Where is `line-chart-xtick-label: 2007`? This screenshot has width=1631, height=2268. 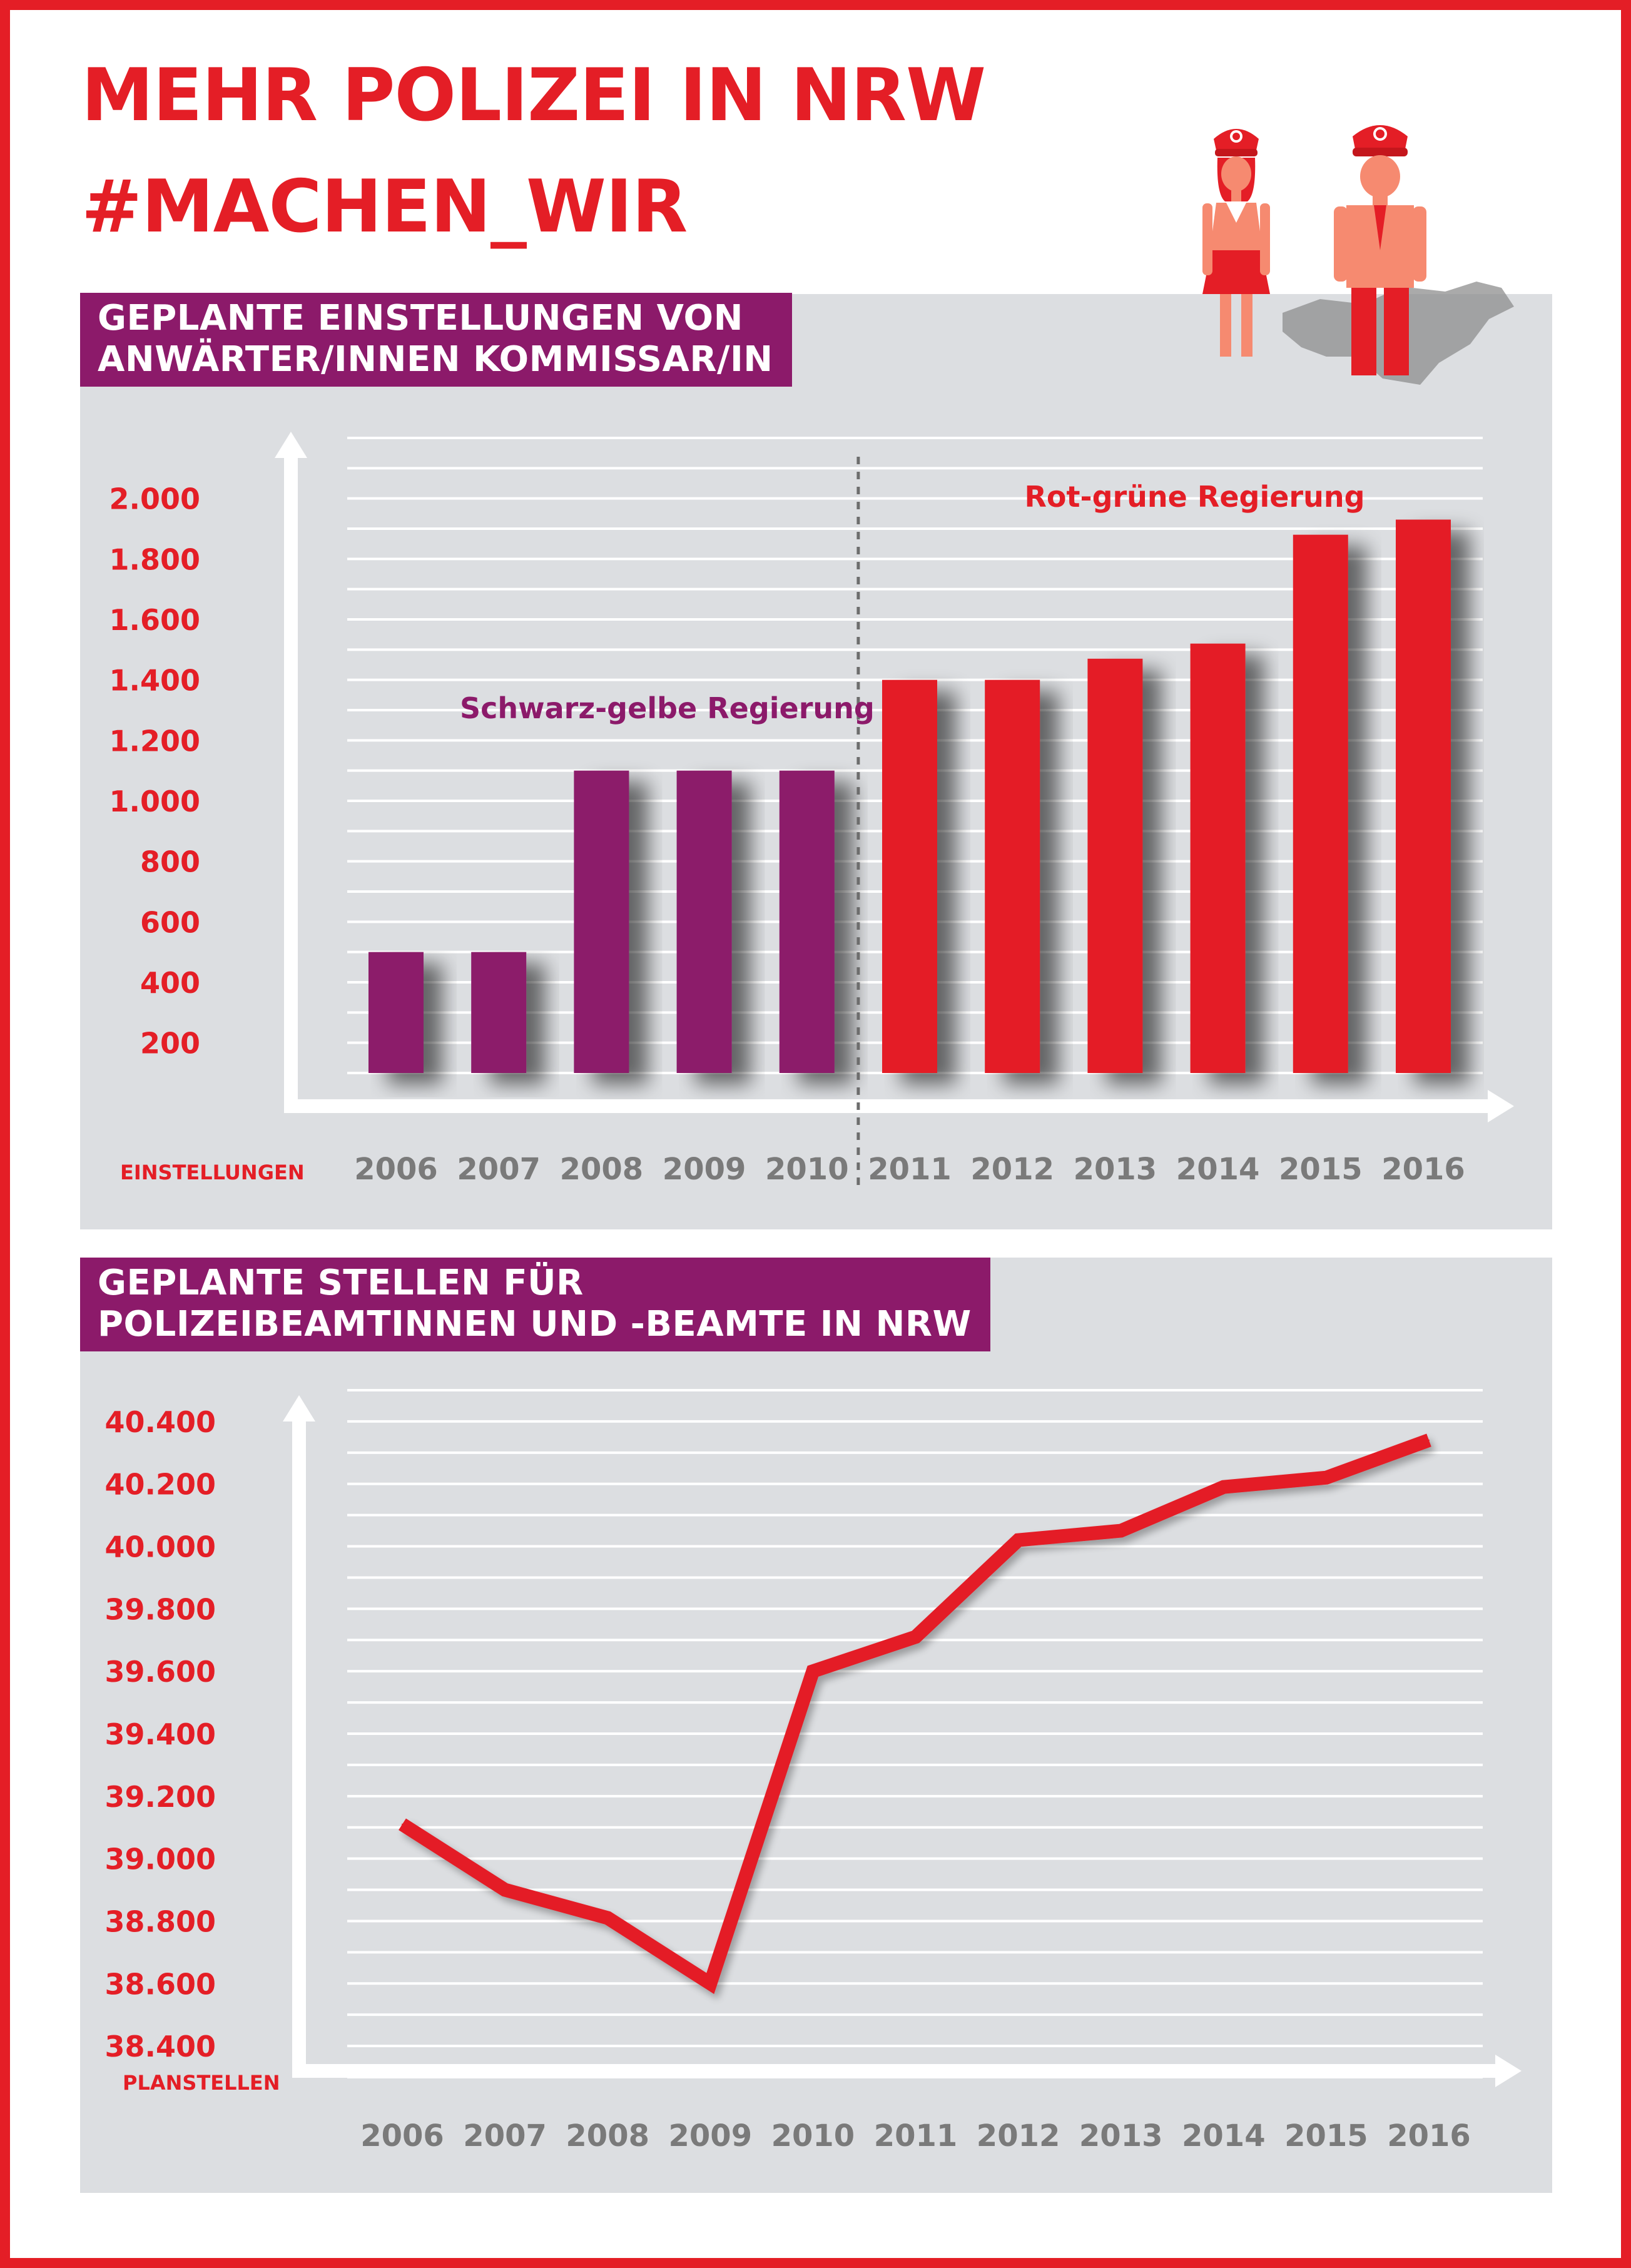
line-chart-xtick-label: 2007 is located at coordinates (505, 2136).